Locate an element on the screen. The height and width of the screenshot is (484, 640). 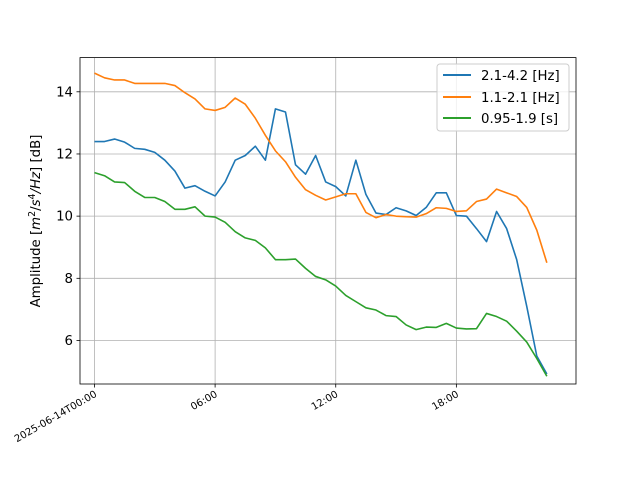
y-tick-label: 8 is located at coordinates (69, 279).